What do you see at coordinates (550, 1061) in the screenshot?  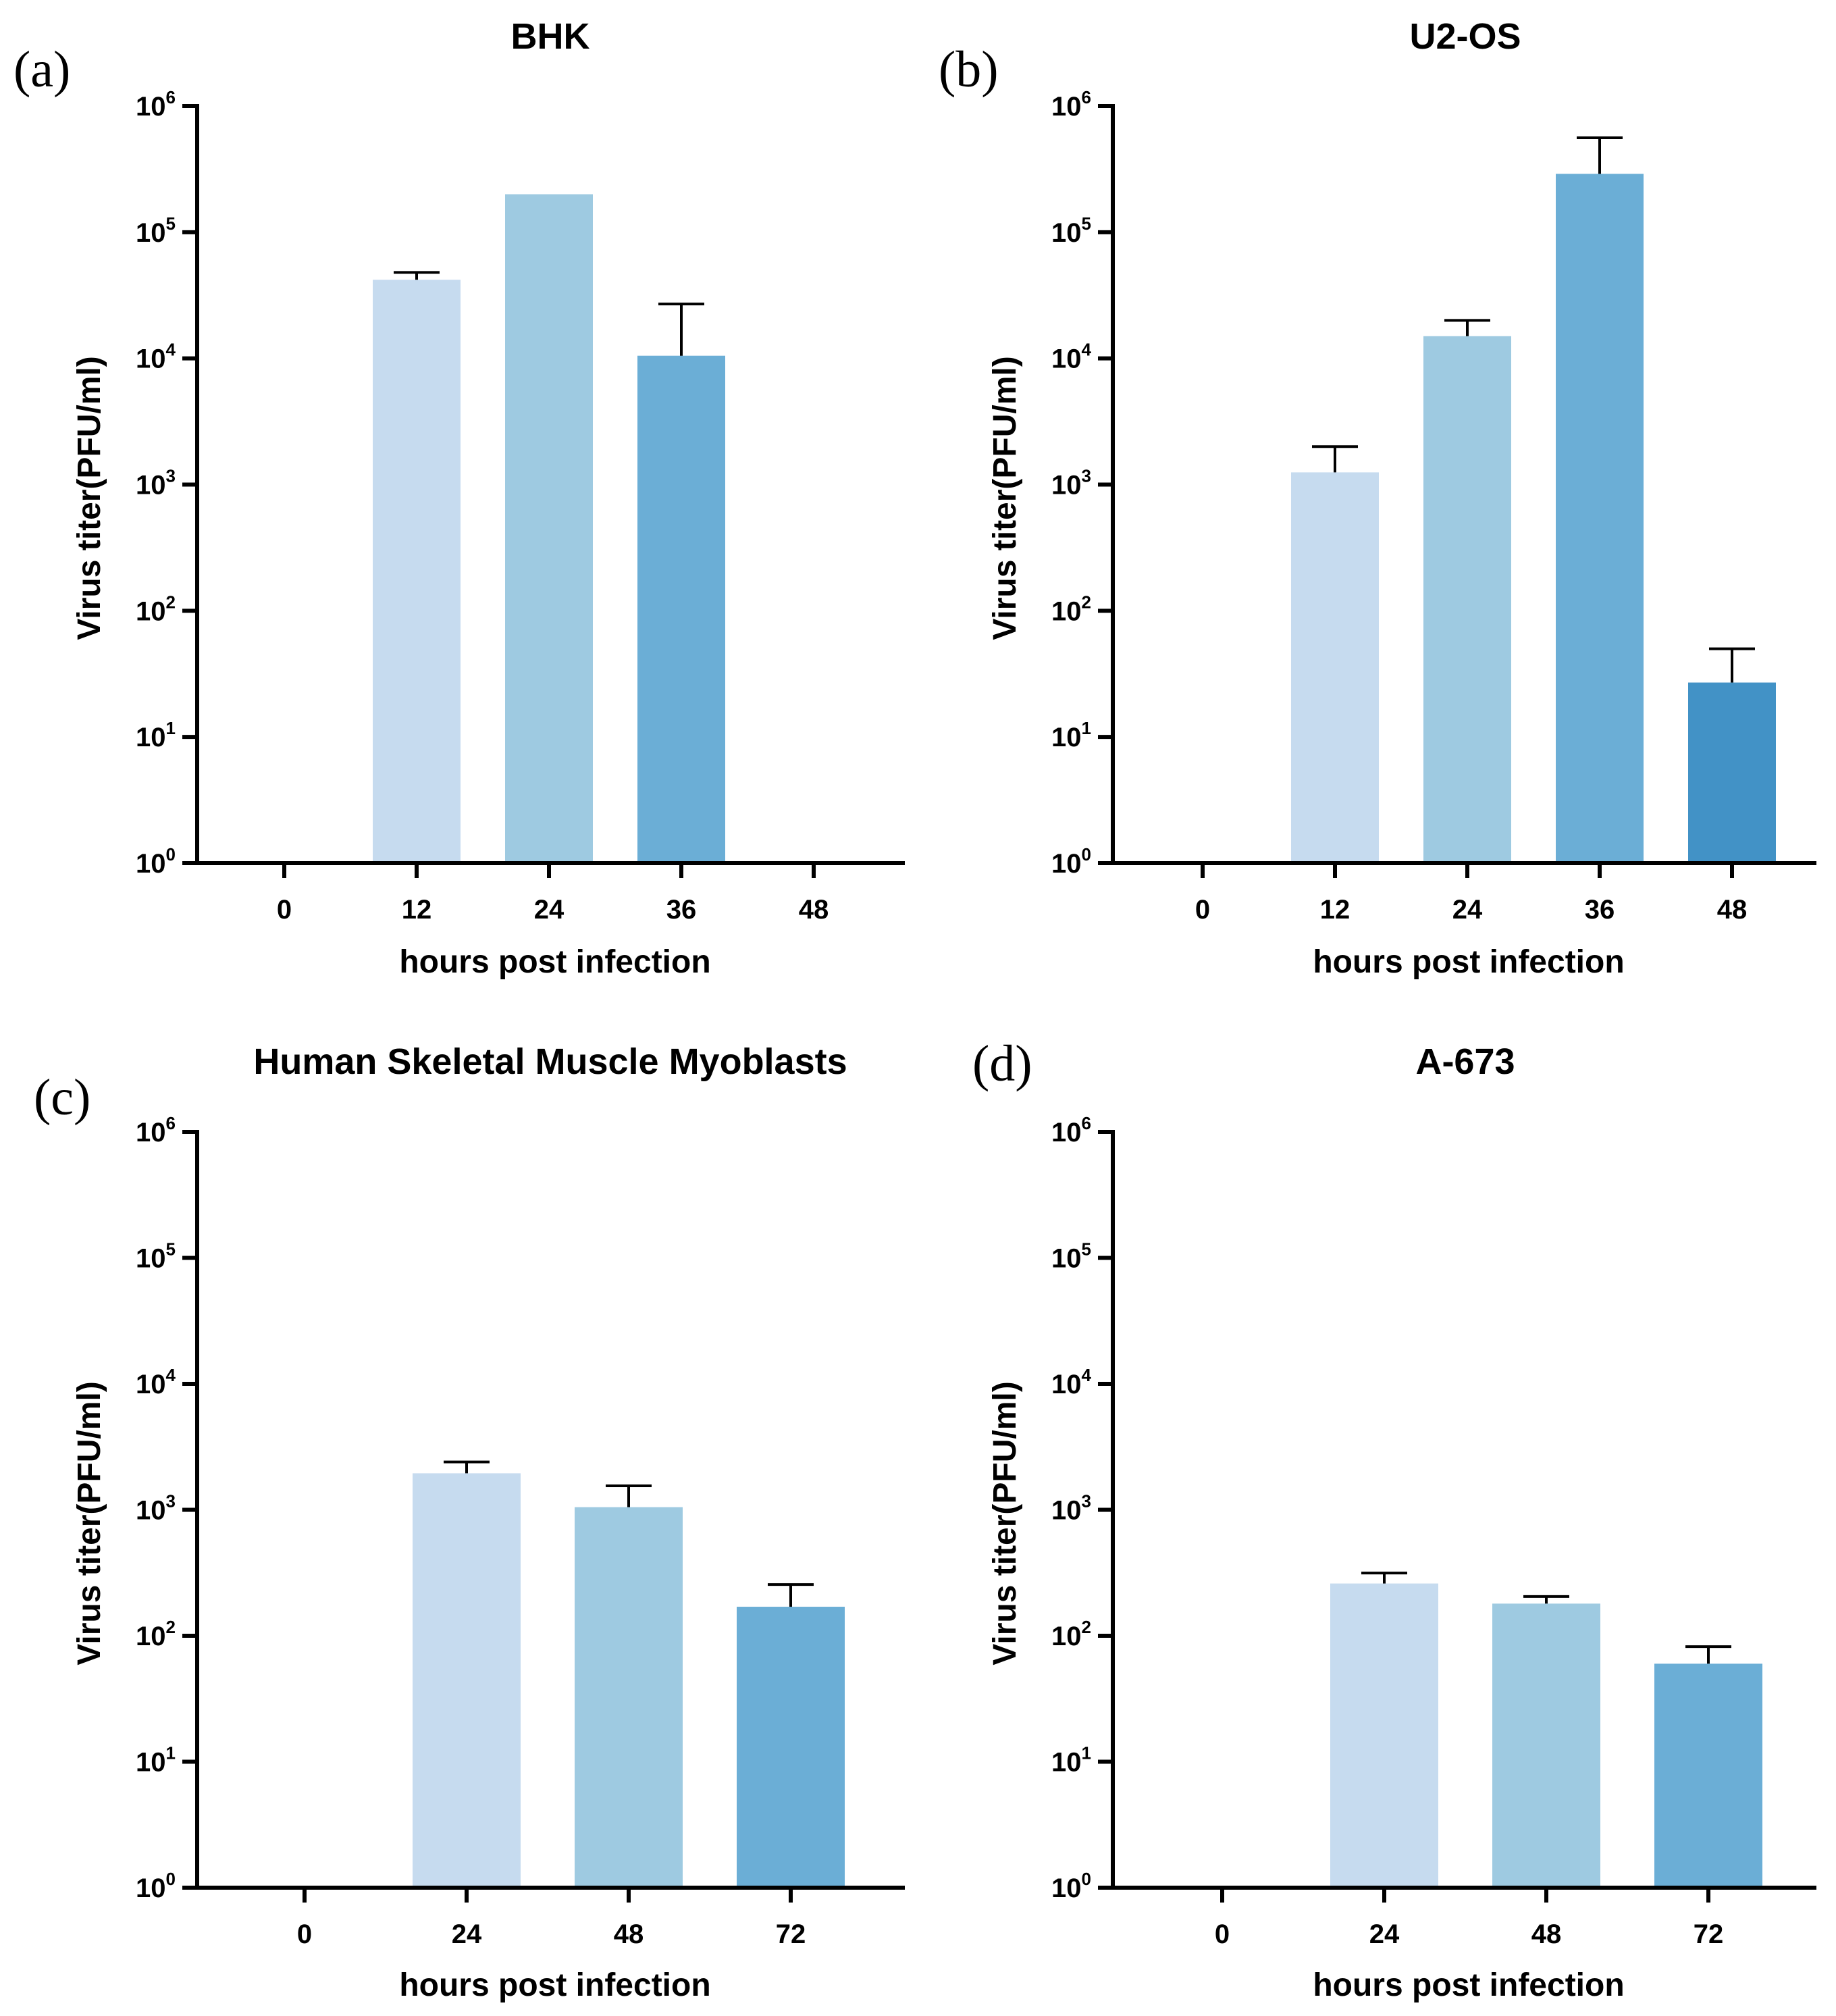 I see `chart-title: Human Skeletal Muscle Myoblasts` at bounding box center [550, 1061].